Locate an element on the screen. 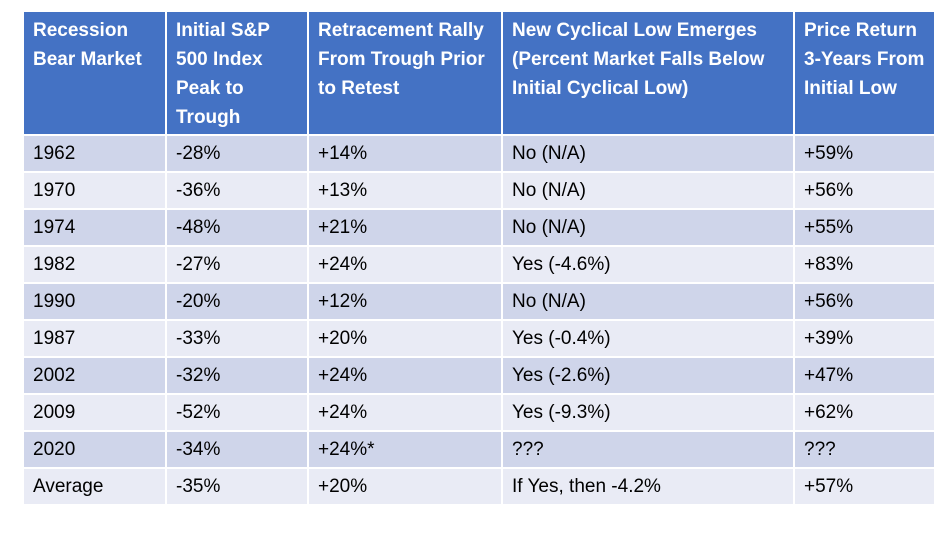 This screenshot has height=536, width=946. table-cell: Yes (-9.3%) is located at coordinates (648, 412).